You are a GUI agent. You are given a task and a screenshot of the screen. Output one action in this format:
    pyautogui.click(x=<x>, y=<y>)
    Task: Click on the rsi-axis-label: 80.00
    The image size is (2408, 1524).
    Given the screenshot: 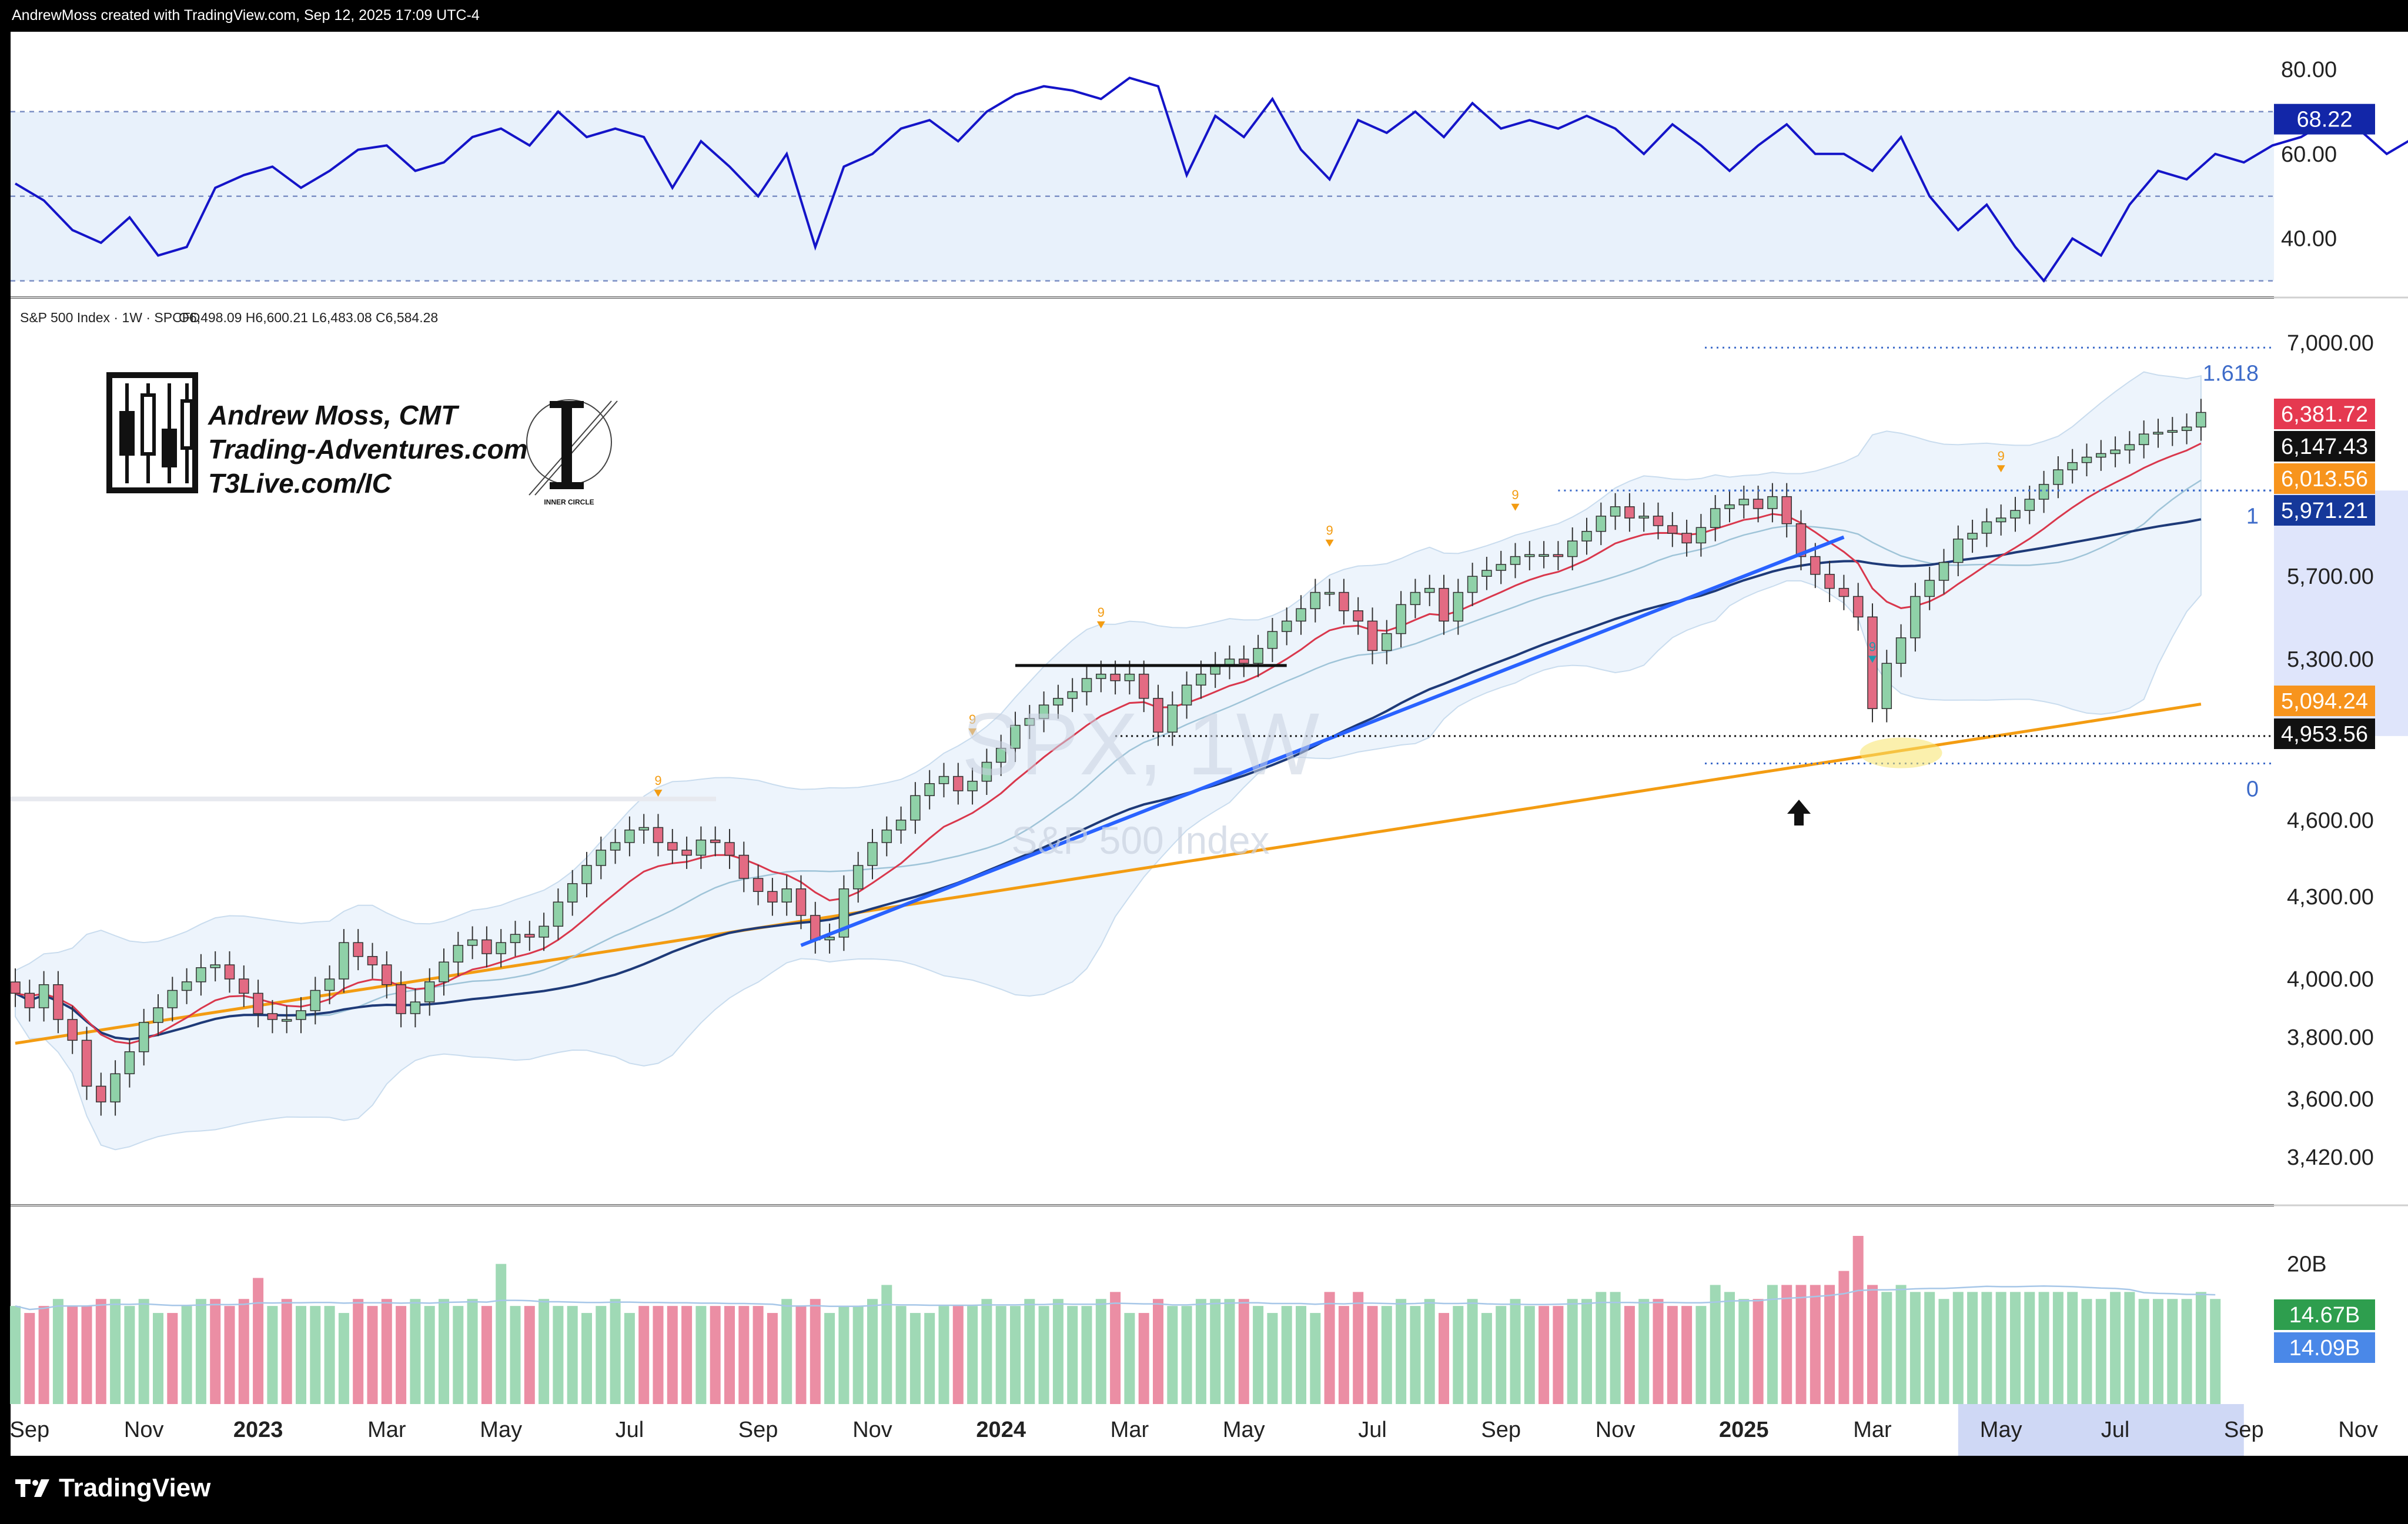 What is the action you would take?
    pyautogui.click(x=2309, y=70)
    